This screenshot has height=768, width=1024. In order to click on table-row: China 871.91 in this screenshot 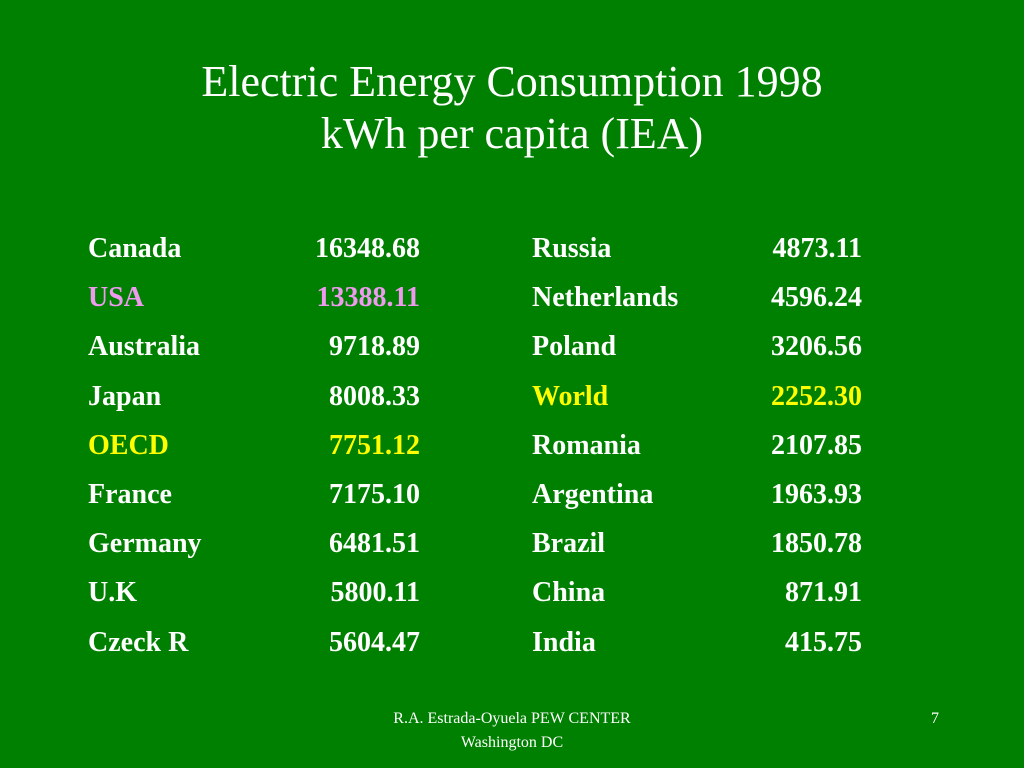, I will do `click(702, 594)`.